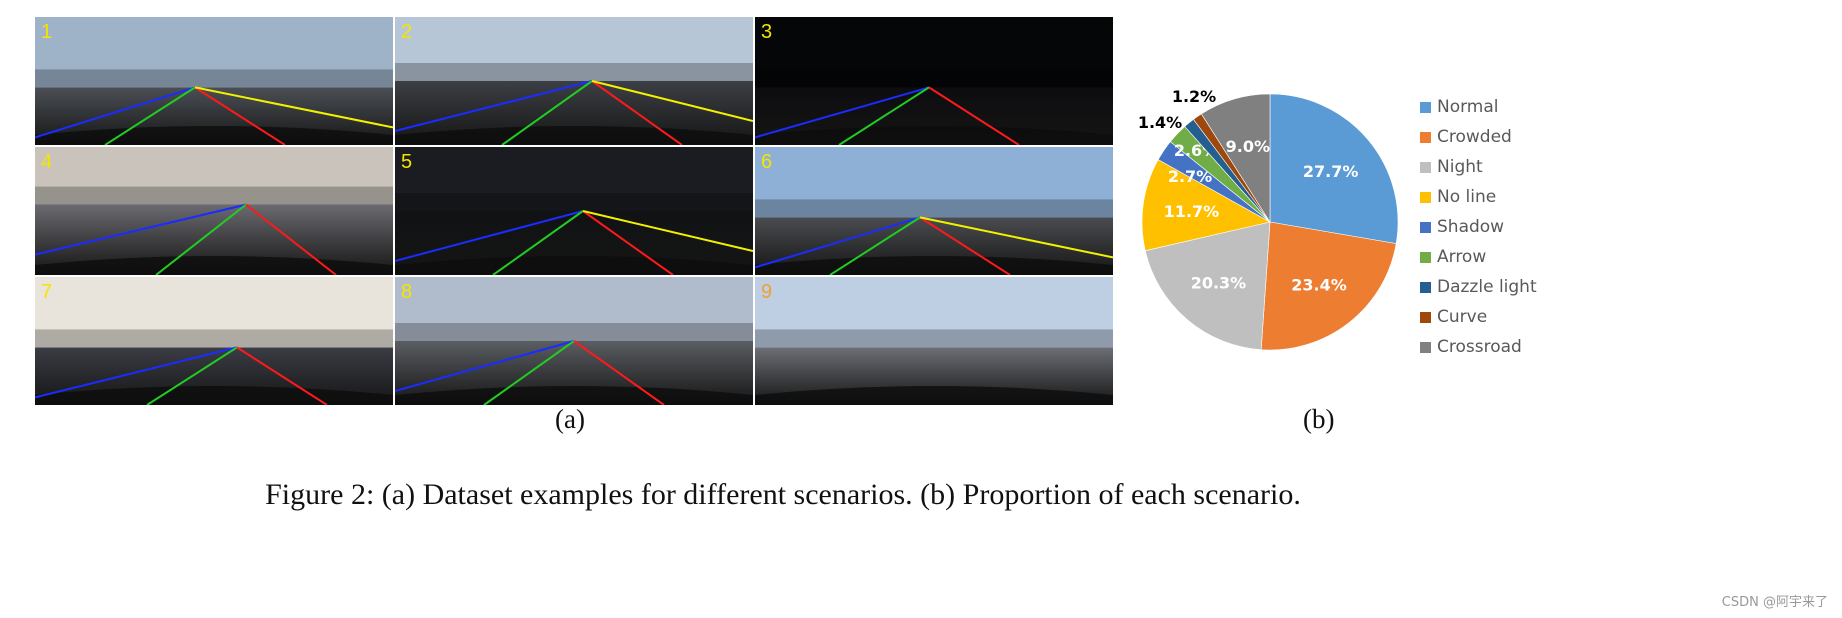  Describe the element at coordinates (767, 32) in the screenshot. I see `scenario-number: 3` at that location.